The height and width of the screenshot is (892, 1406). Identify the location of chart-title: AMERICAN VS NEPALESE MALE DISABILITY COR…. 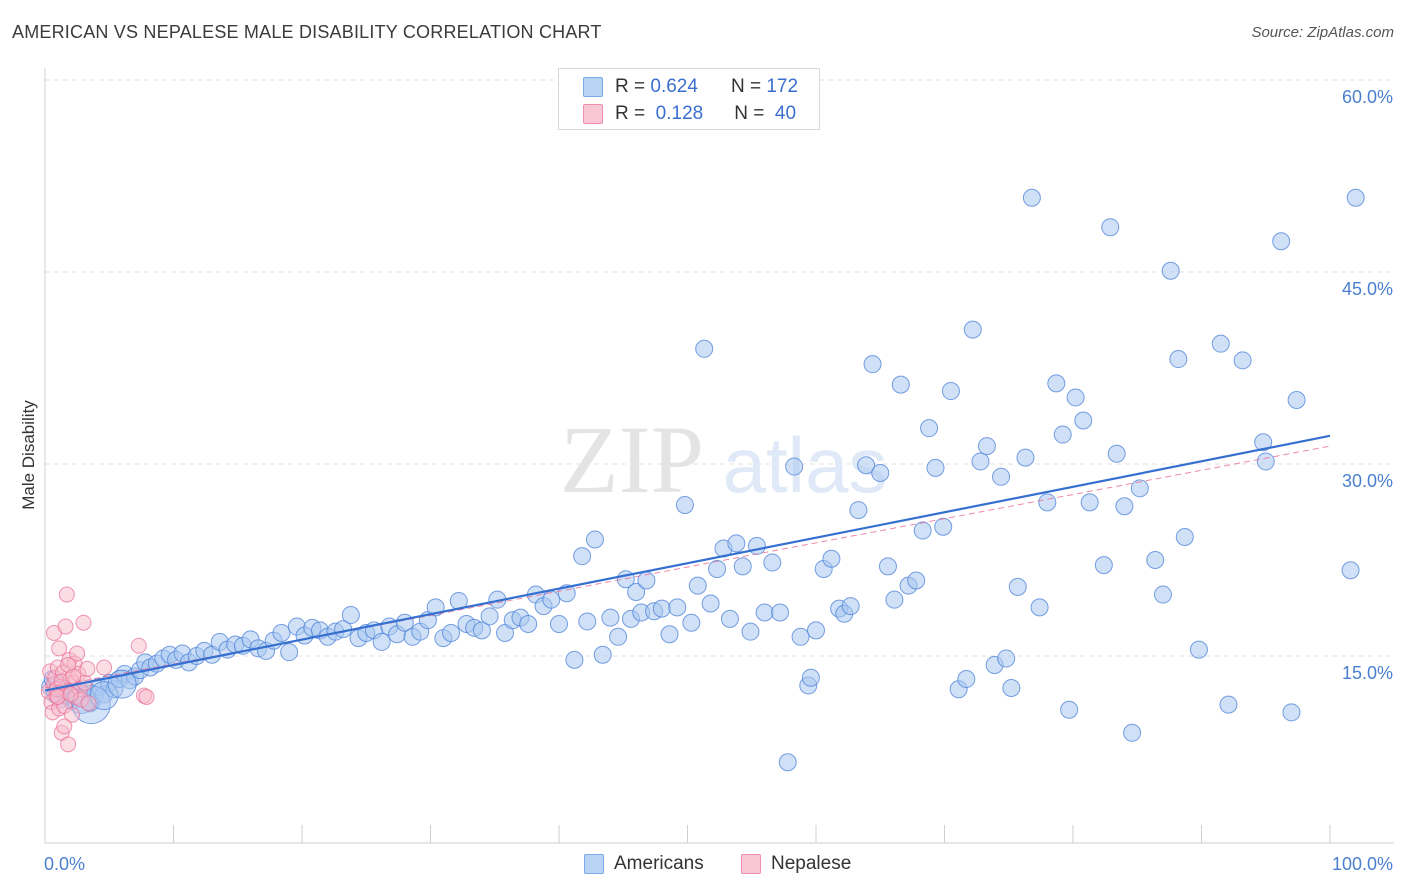
(307, 32).